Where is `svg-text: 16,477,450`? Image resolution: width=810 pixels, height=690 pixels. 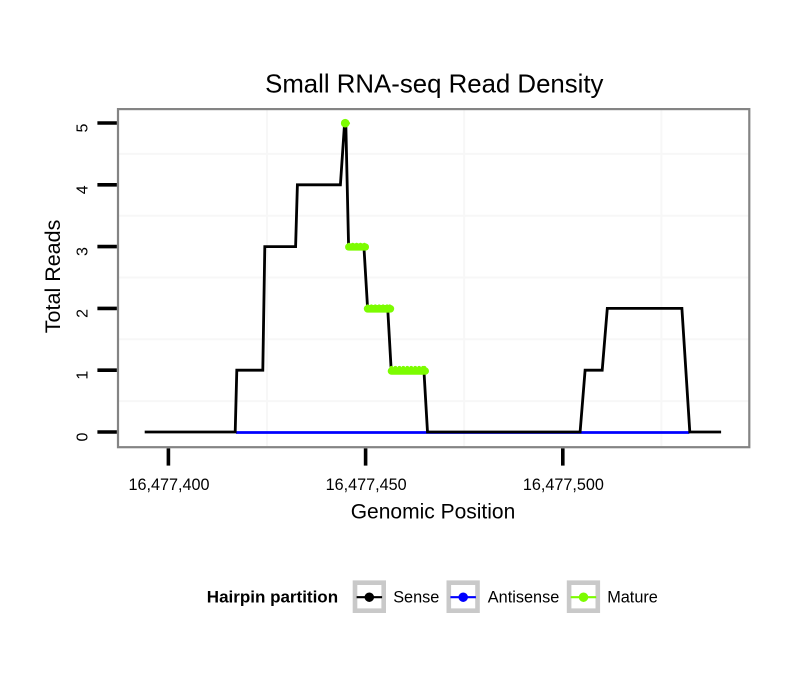
svg-text: 16,477,450 is located at coordinates (366, 485).